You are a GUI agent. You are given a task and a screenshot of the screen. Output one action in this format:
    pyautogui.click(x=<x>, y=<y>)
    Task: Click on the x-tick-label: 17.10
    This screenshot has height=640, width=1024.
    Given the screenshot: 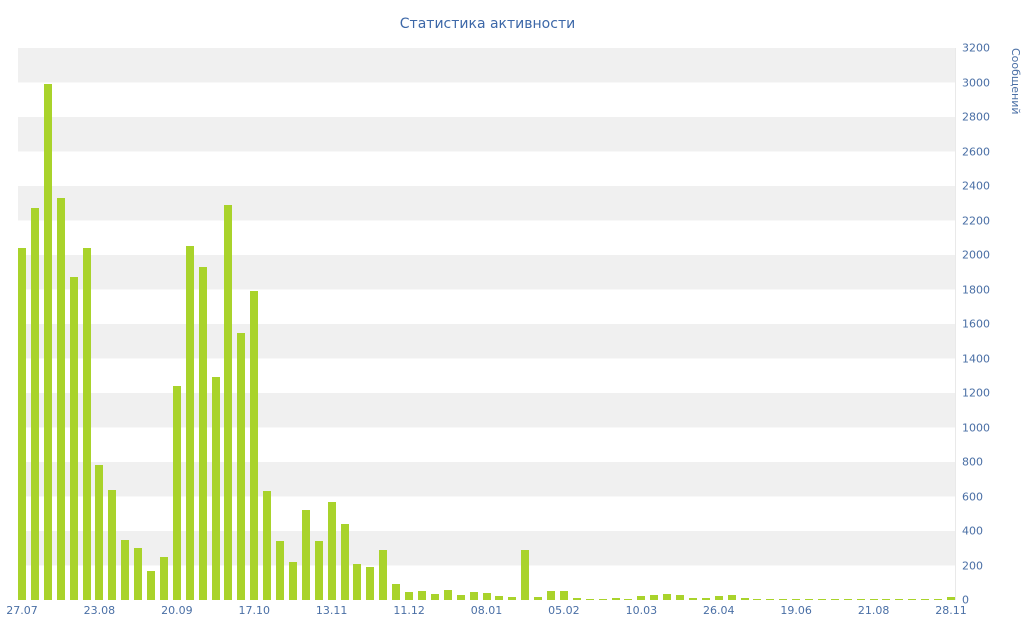 What is the action you would take?
    pyautogui.click(x=254, y=610)
    